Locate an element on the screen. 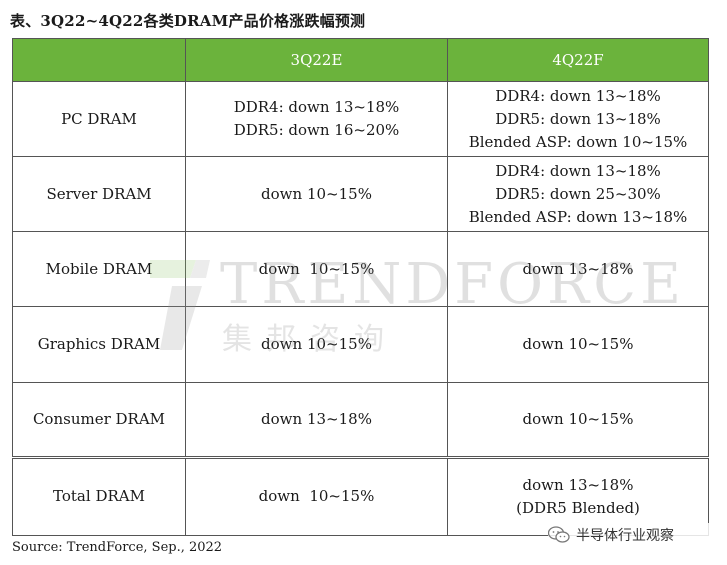 The height and width of the screenshot is (565, 727). row-label: PC DRAM is located at coordinates (99, 119).